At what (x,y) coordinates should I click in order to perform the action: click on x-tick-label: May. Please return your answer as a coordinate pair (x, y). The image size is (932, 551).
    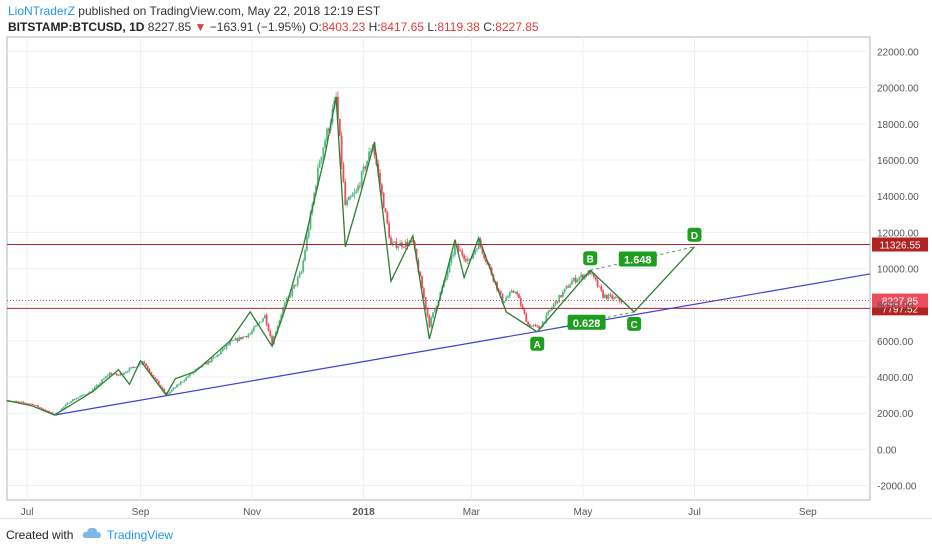
    Looking at the image, I should click on (582, 512).